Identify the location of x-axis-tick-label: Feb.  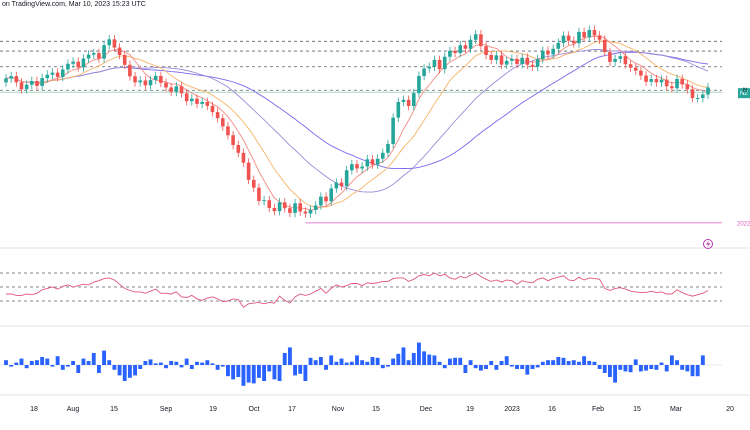
(598, 409).